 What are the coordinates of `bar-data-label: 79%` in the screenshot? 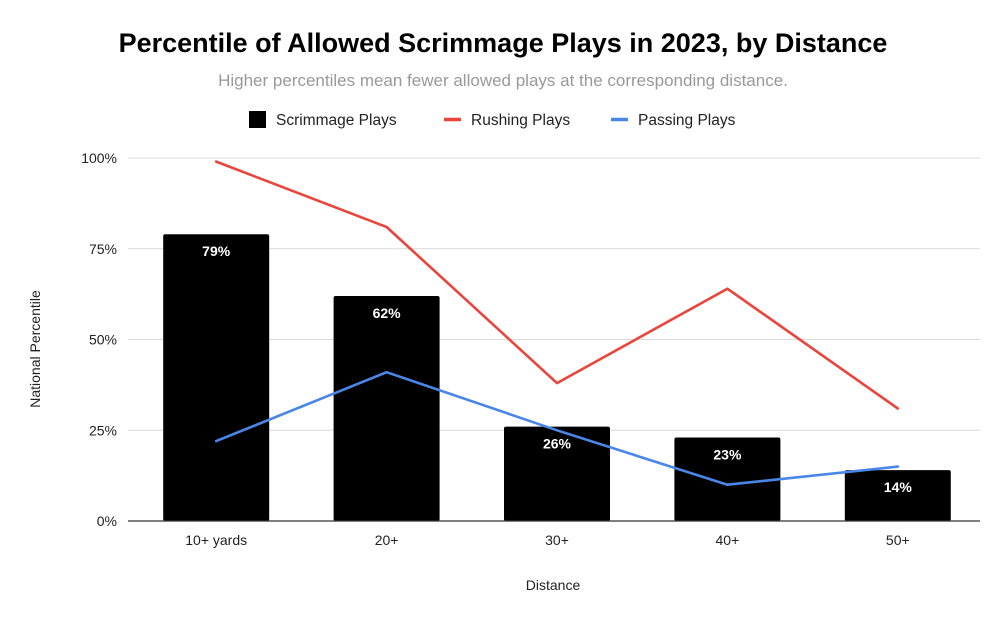 It's located at (216, 251).